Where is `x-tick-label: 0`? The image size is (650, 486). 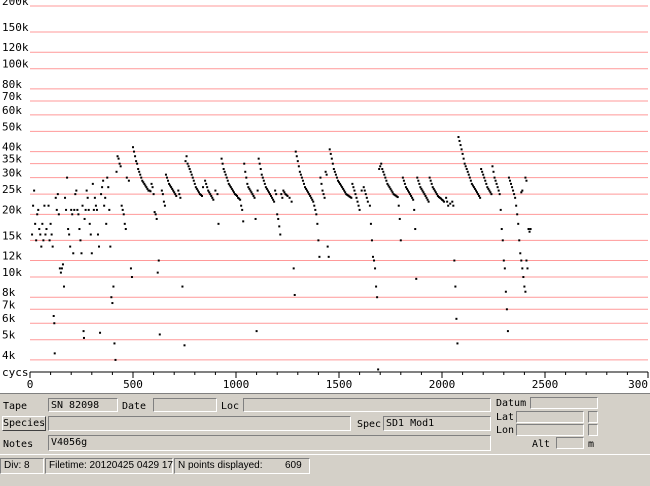 x-tick-label: 0 is located at coordinates (30, 384).